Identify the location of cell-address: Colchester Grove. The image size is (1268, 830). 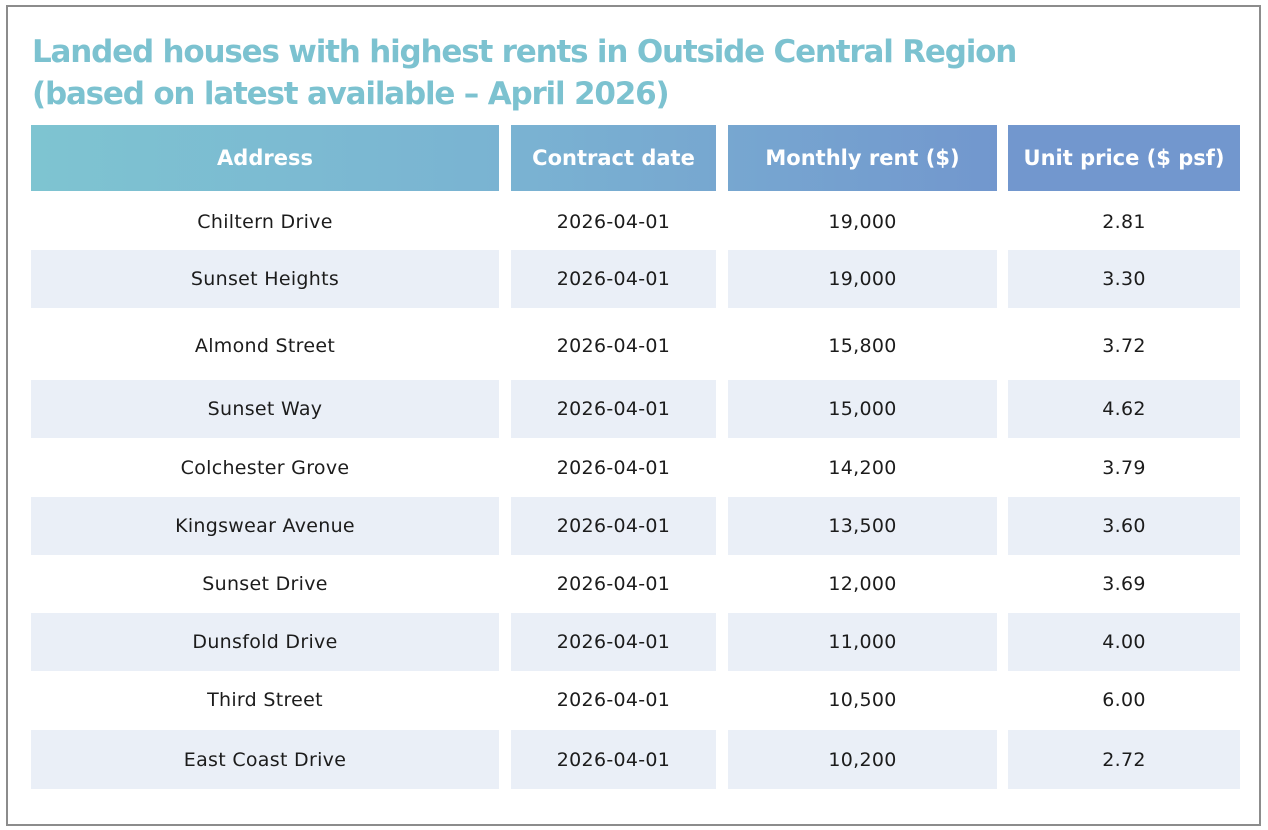
(265, 468).